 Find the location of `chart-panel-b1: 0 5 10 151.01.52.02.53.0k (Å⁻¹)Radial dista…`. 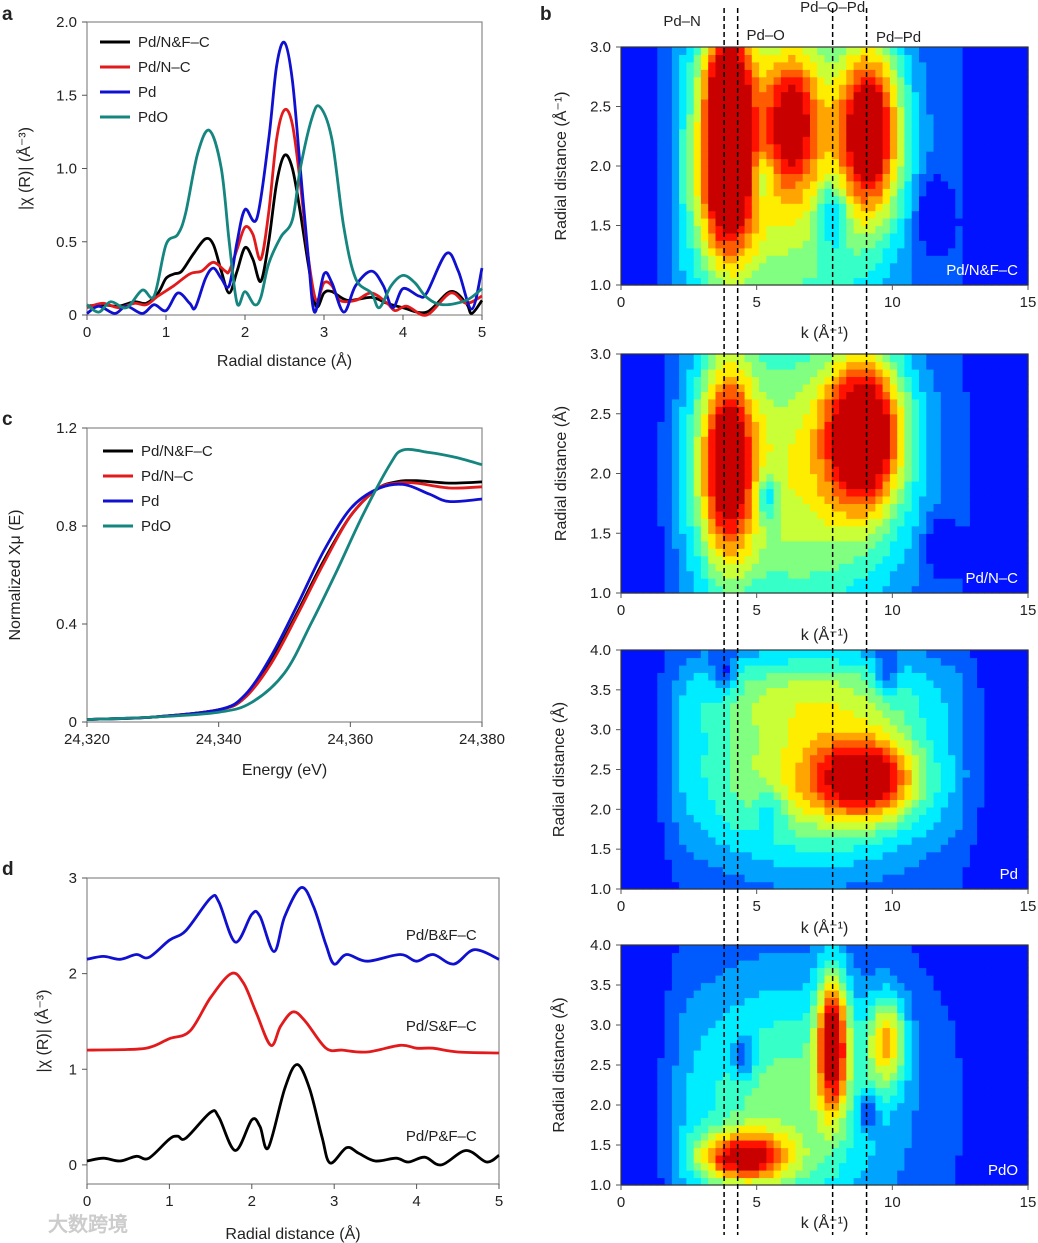

chart-panel-b1: 0 5 10 151.01.52.02.53.0k (Å⁻¹)Radial dista… is located at coordinates (788, 171).